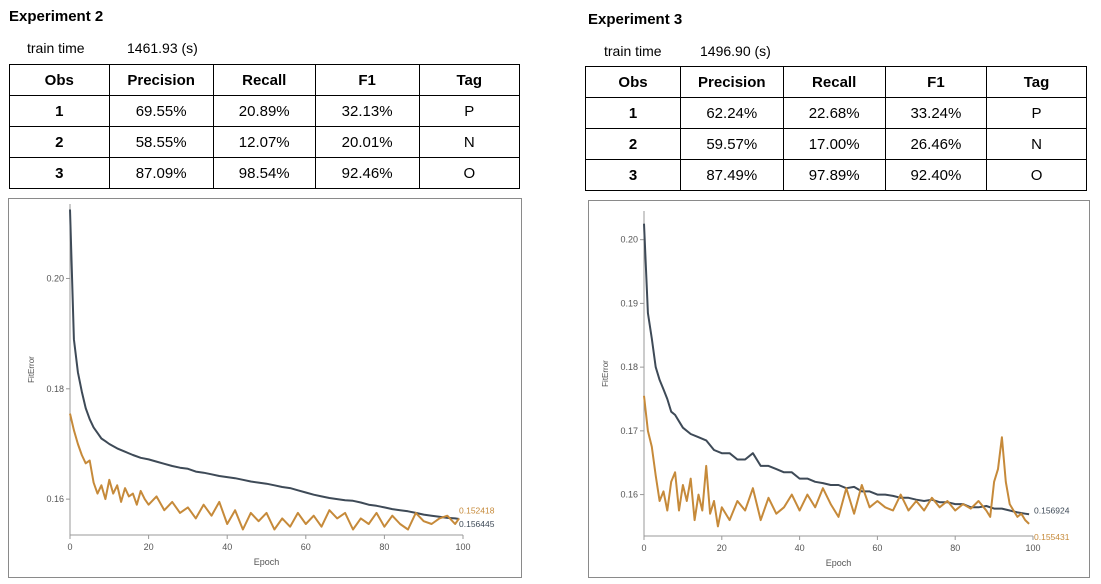  I want to click on train-time-value: 1496.90 (s), so click(735, 51).